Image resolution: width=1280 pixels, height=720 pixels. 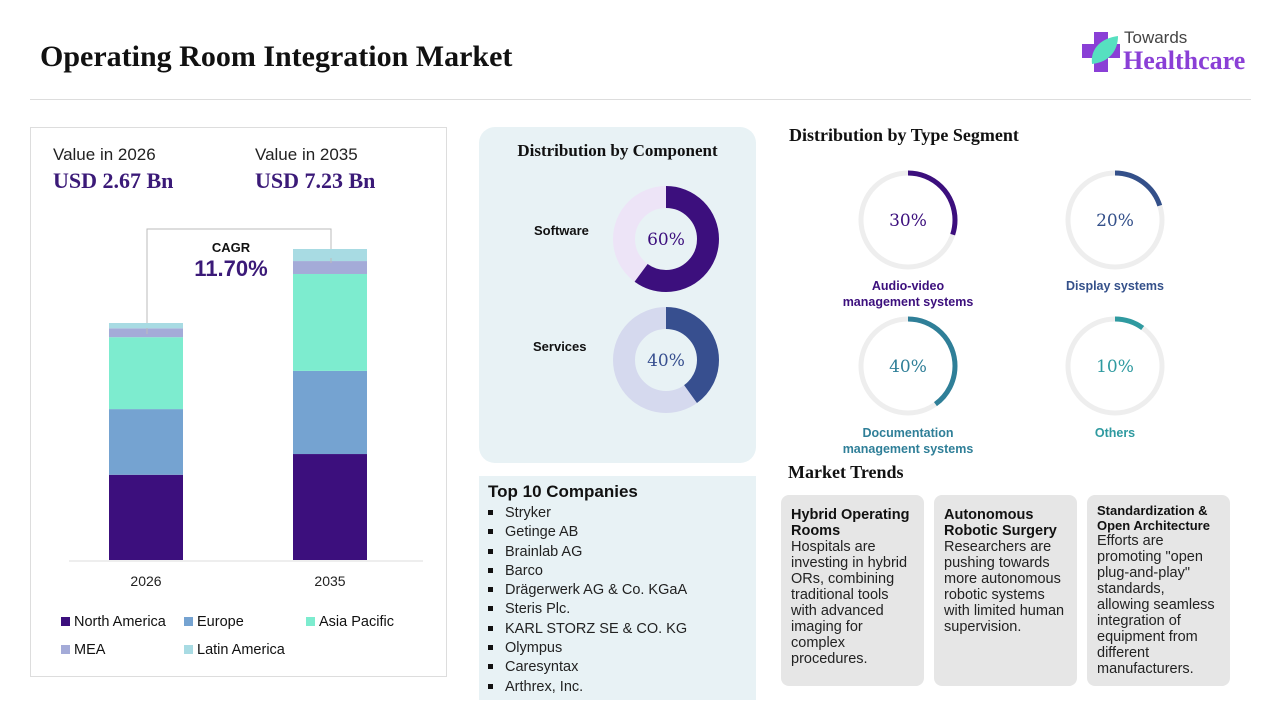 I want to click on cagr-bracket-ticks, so click(x=239, y=296).